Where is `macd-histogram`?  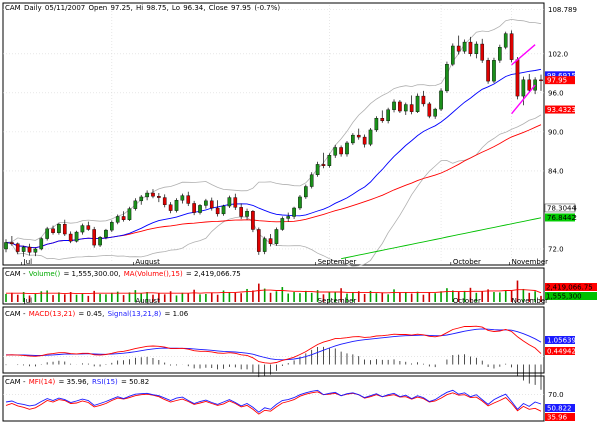 macd-histogram is located at coordinates (273, 368).